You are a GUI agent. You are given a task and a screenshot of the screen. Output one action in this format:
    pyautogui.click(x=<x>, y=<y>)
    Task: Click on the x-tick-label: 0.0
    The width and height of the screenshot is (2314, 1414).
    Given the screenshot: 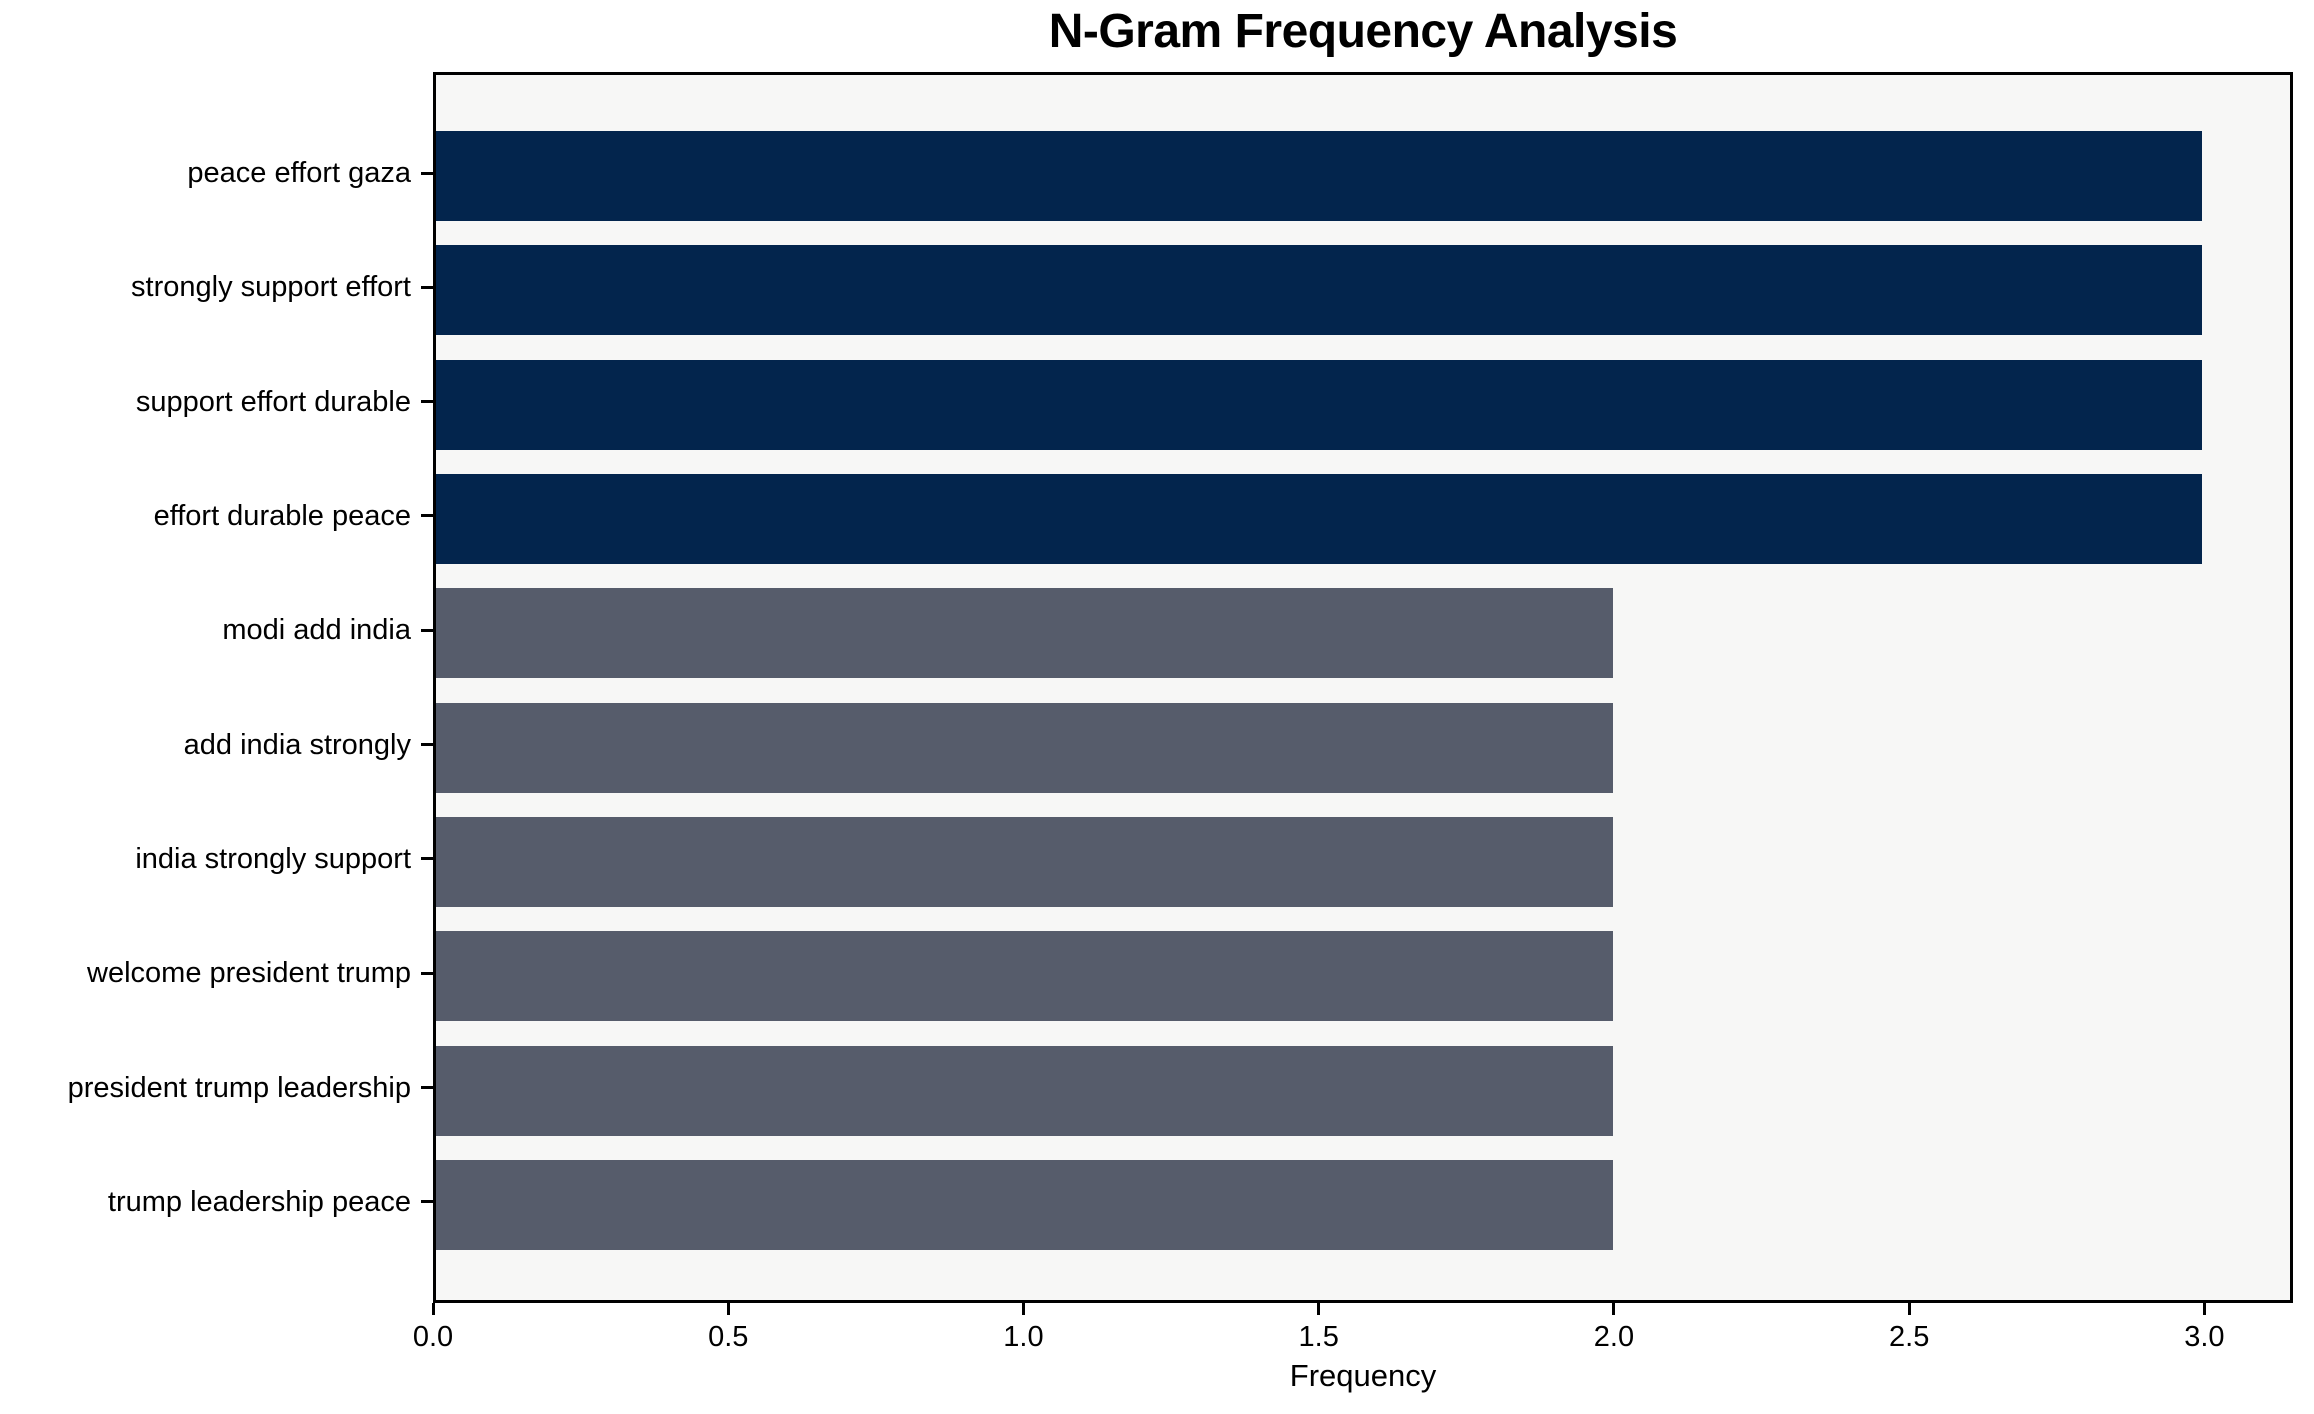 What is the action you would take?
    pyautogui.click(x=433, y=1337)
    